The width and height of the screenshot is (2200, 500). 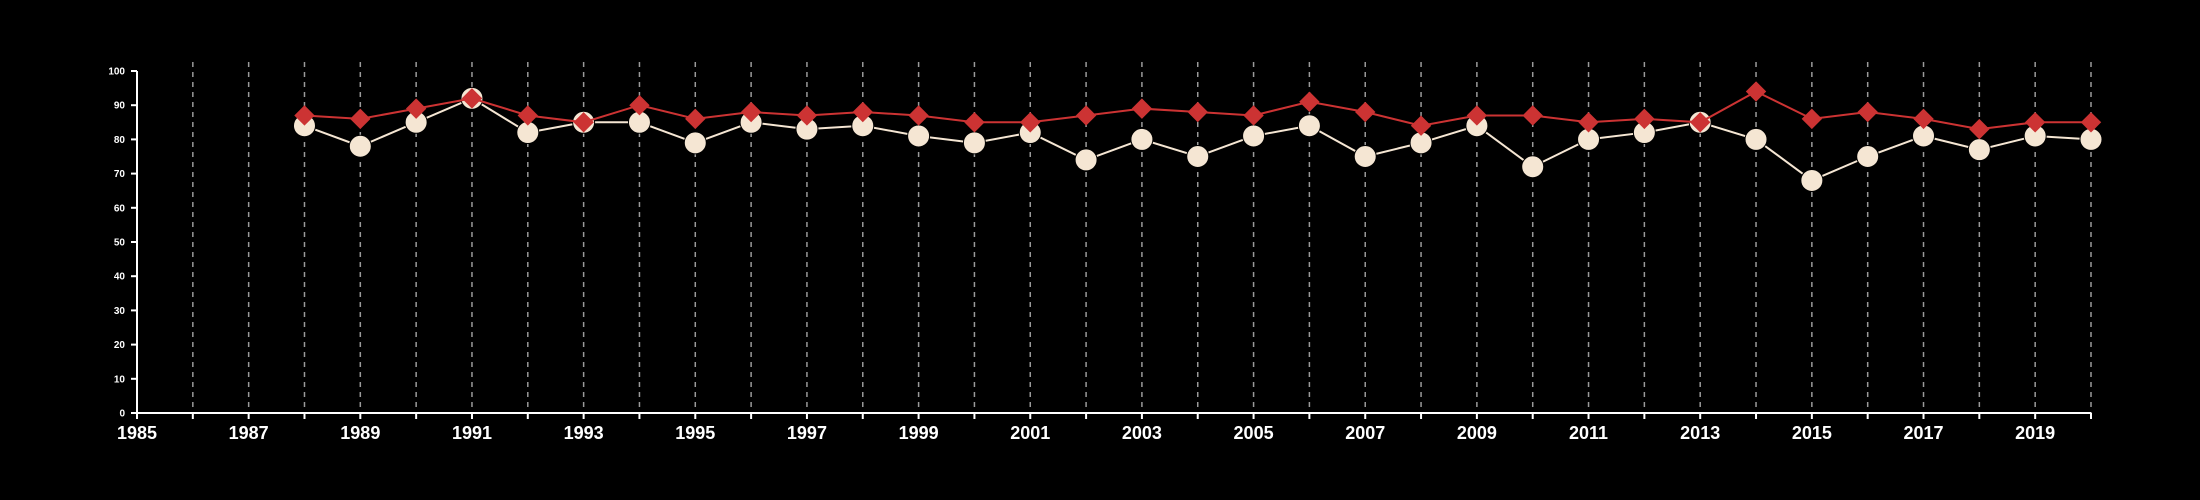 What do you see at coordinates (1700, 433) in the screenshot?
I see `x-tick-label: 2013` at bounding box center [1700, 433].